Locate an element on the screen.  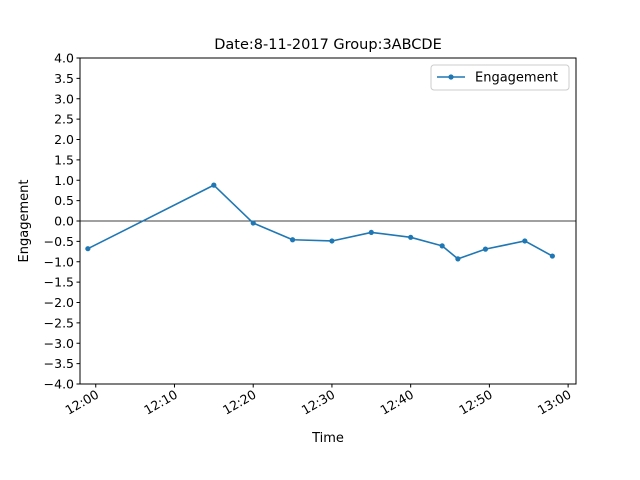
y-axis-label: Engagement is located at coordinates (24, 221).